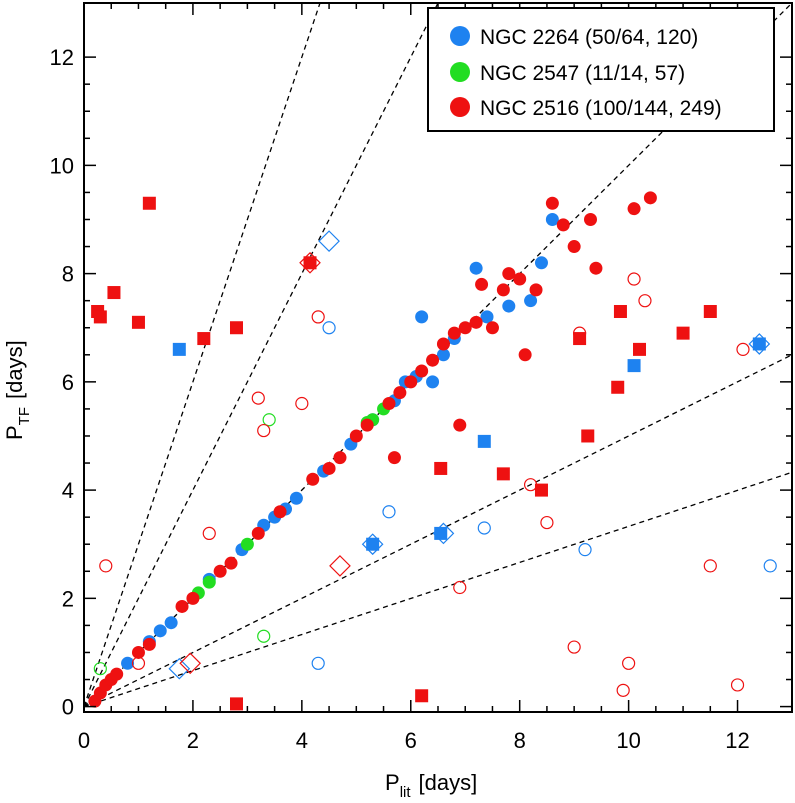 The height and width of the screenshot is (803, 795). Describe the element at coordinates (62, 165) in the screenshot. I see `y-tick-label: 10` at that location.